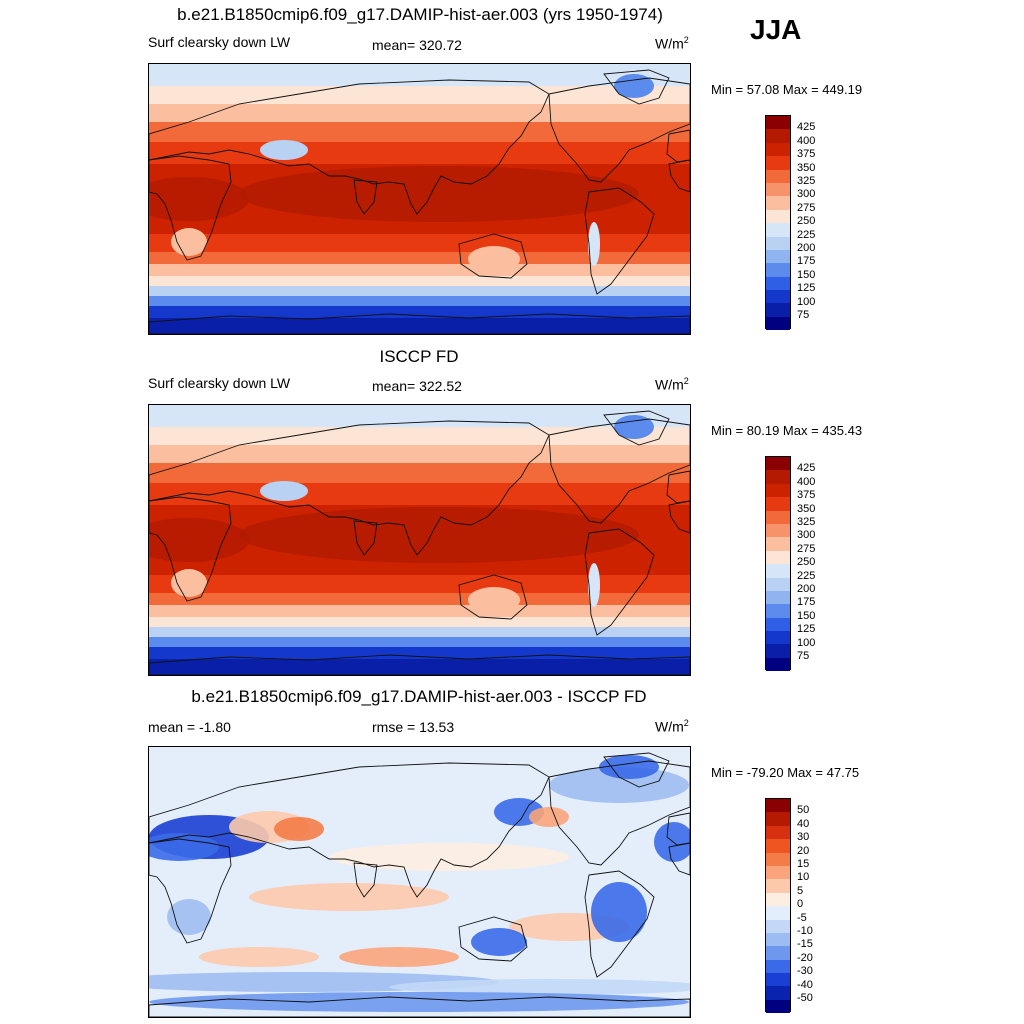 The image size is (1024, 1024). I want to click on panel2-title: ISCCP FD, so click(419, 356).